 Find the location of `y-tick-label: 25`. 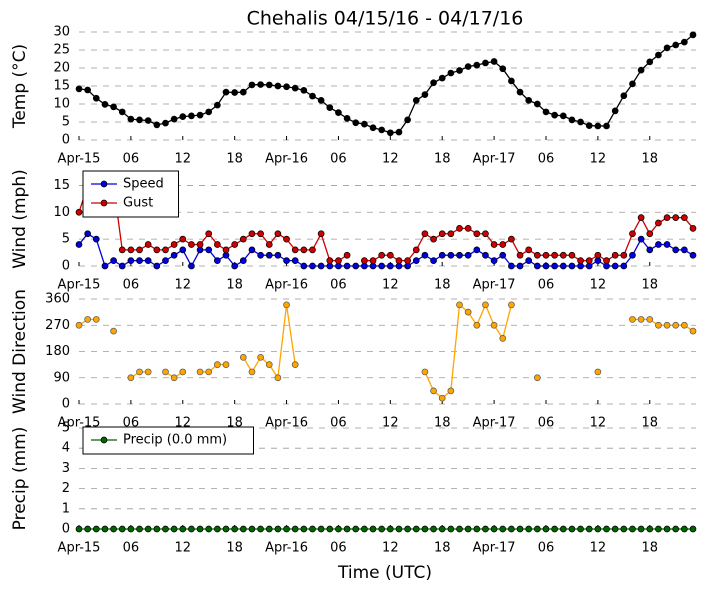

y-tick-label: 25 is located at coordinates (61, 50).